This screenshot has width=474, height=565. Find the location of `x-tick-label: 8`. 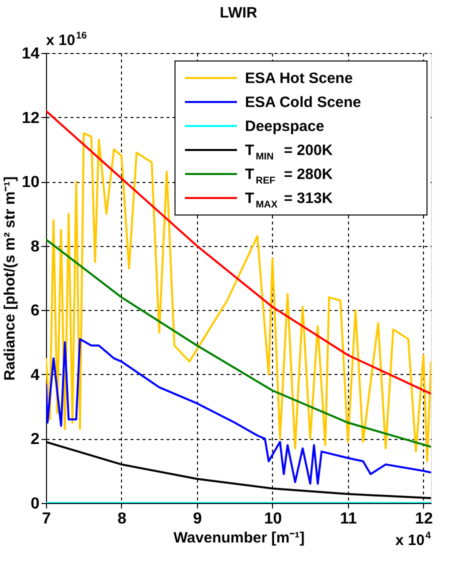

x-tick-label: 8 is located at coordinates (122, 519).